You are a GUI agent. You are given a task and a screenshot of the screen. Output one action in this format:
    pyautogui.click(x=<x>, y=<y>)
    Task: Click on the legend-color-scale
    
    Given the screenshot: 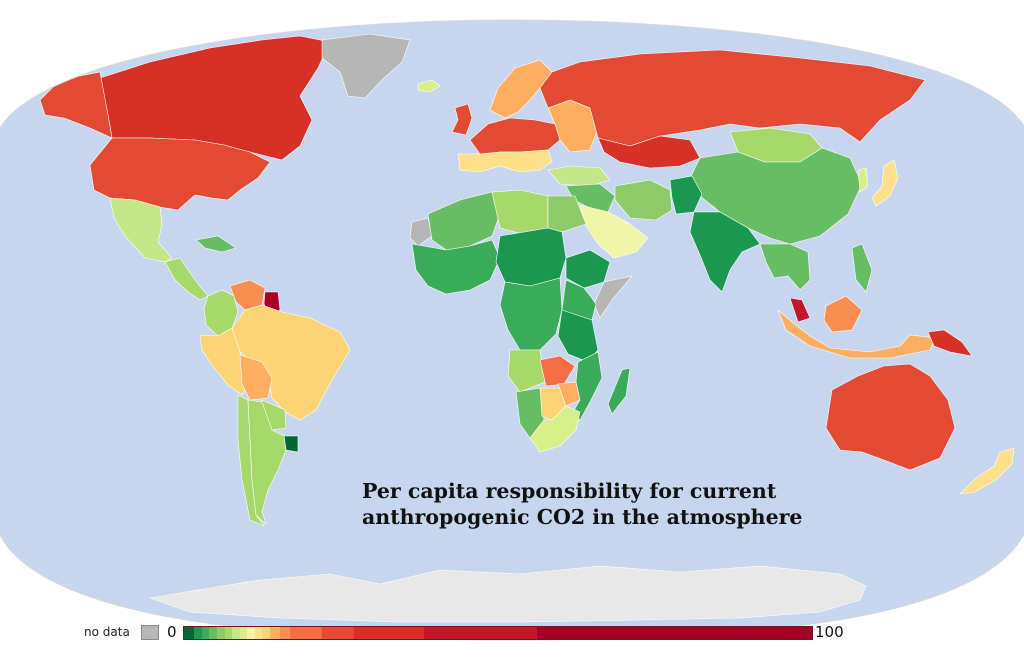 What is the action you would take?
    pyautogui.click(x=498, y=633)
    